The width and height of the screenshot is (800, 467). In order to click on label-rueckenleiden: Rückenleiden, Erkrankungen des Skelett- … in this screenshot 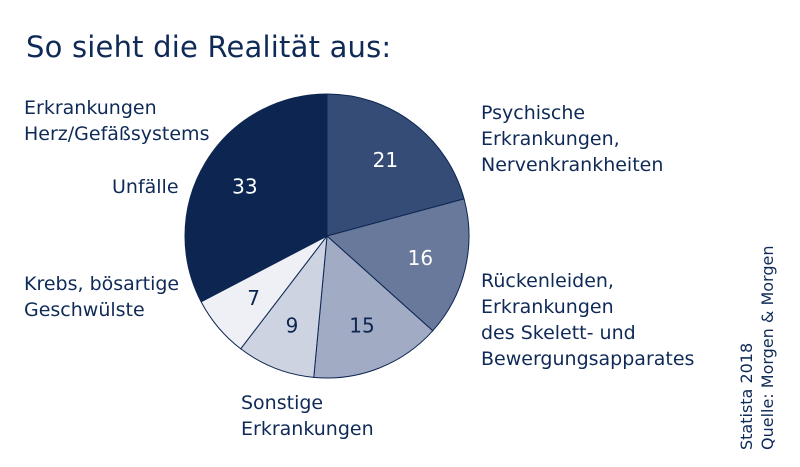, I will do `click(588, 320)`.